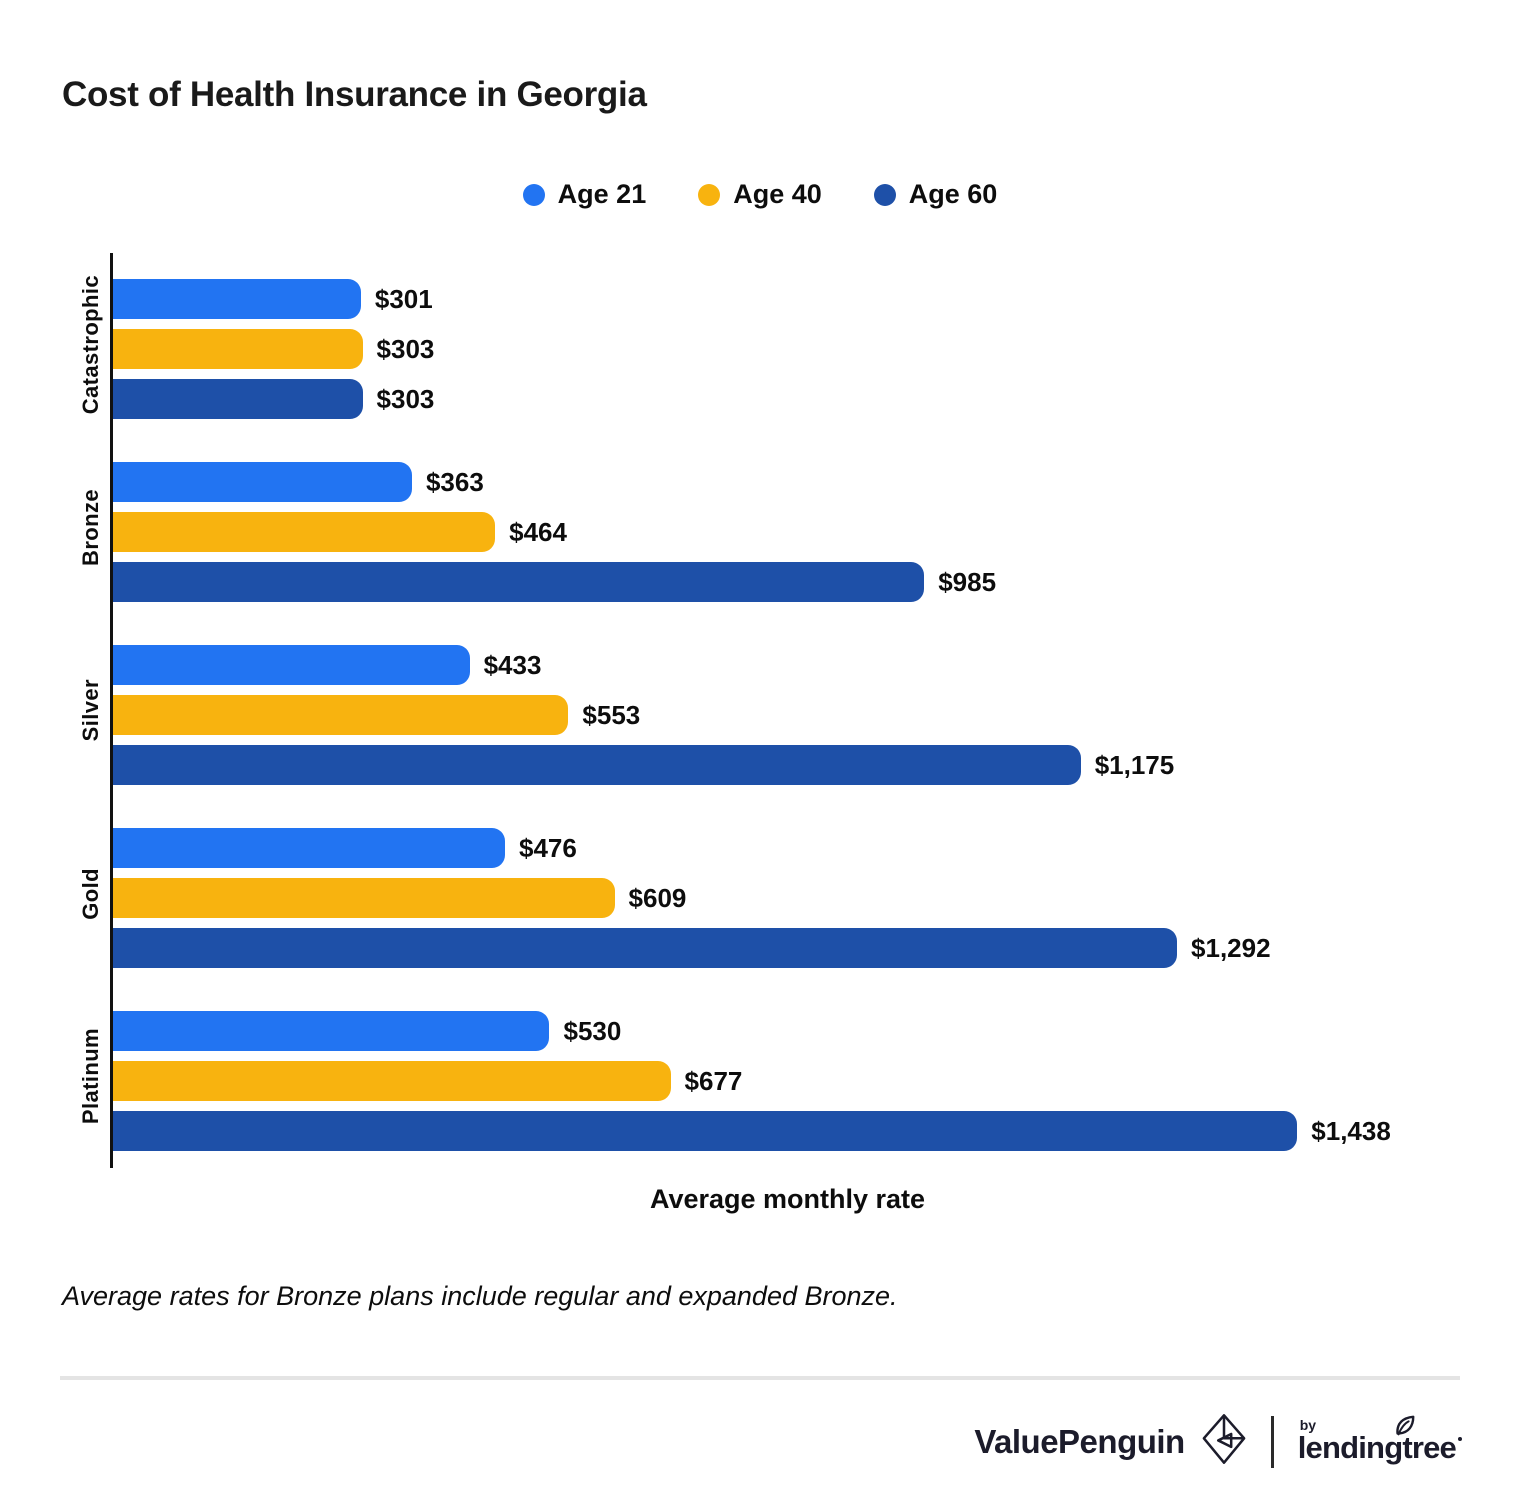 The height and width of the screenshot is (1492, 1520). What do you see at coordinates (705, 1131) in the screenshot?
I see `bar-age-60-platinum` at bounding box center [705, 1131].